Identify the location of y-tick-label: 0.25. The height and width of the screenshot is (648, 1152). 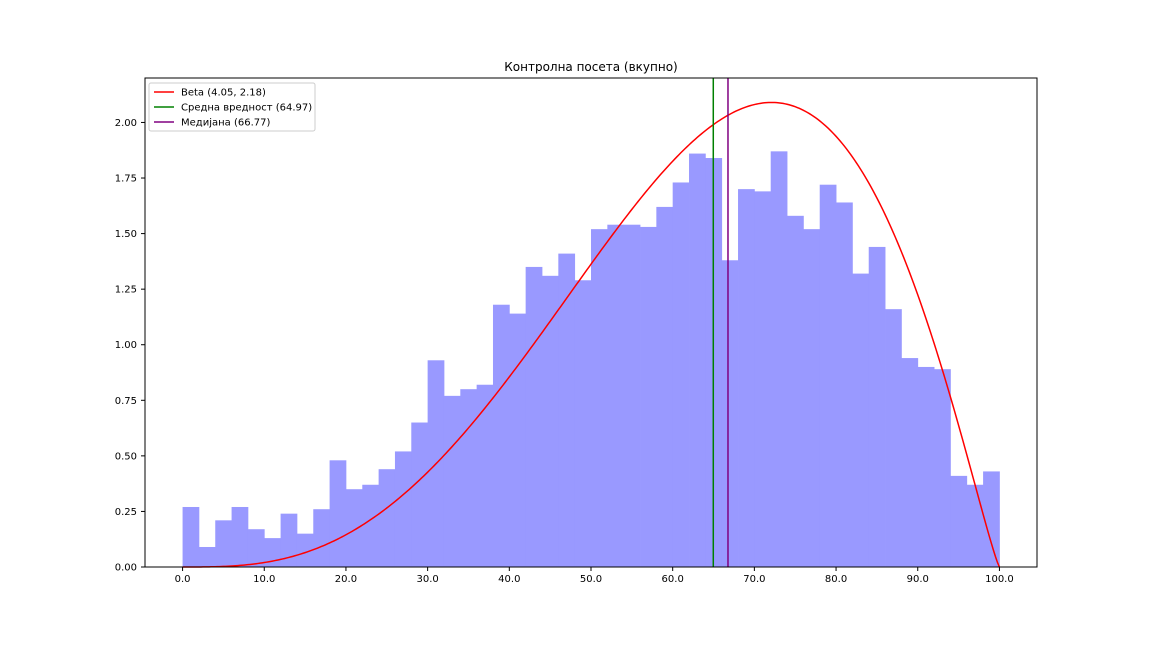
(126, 512).